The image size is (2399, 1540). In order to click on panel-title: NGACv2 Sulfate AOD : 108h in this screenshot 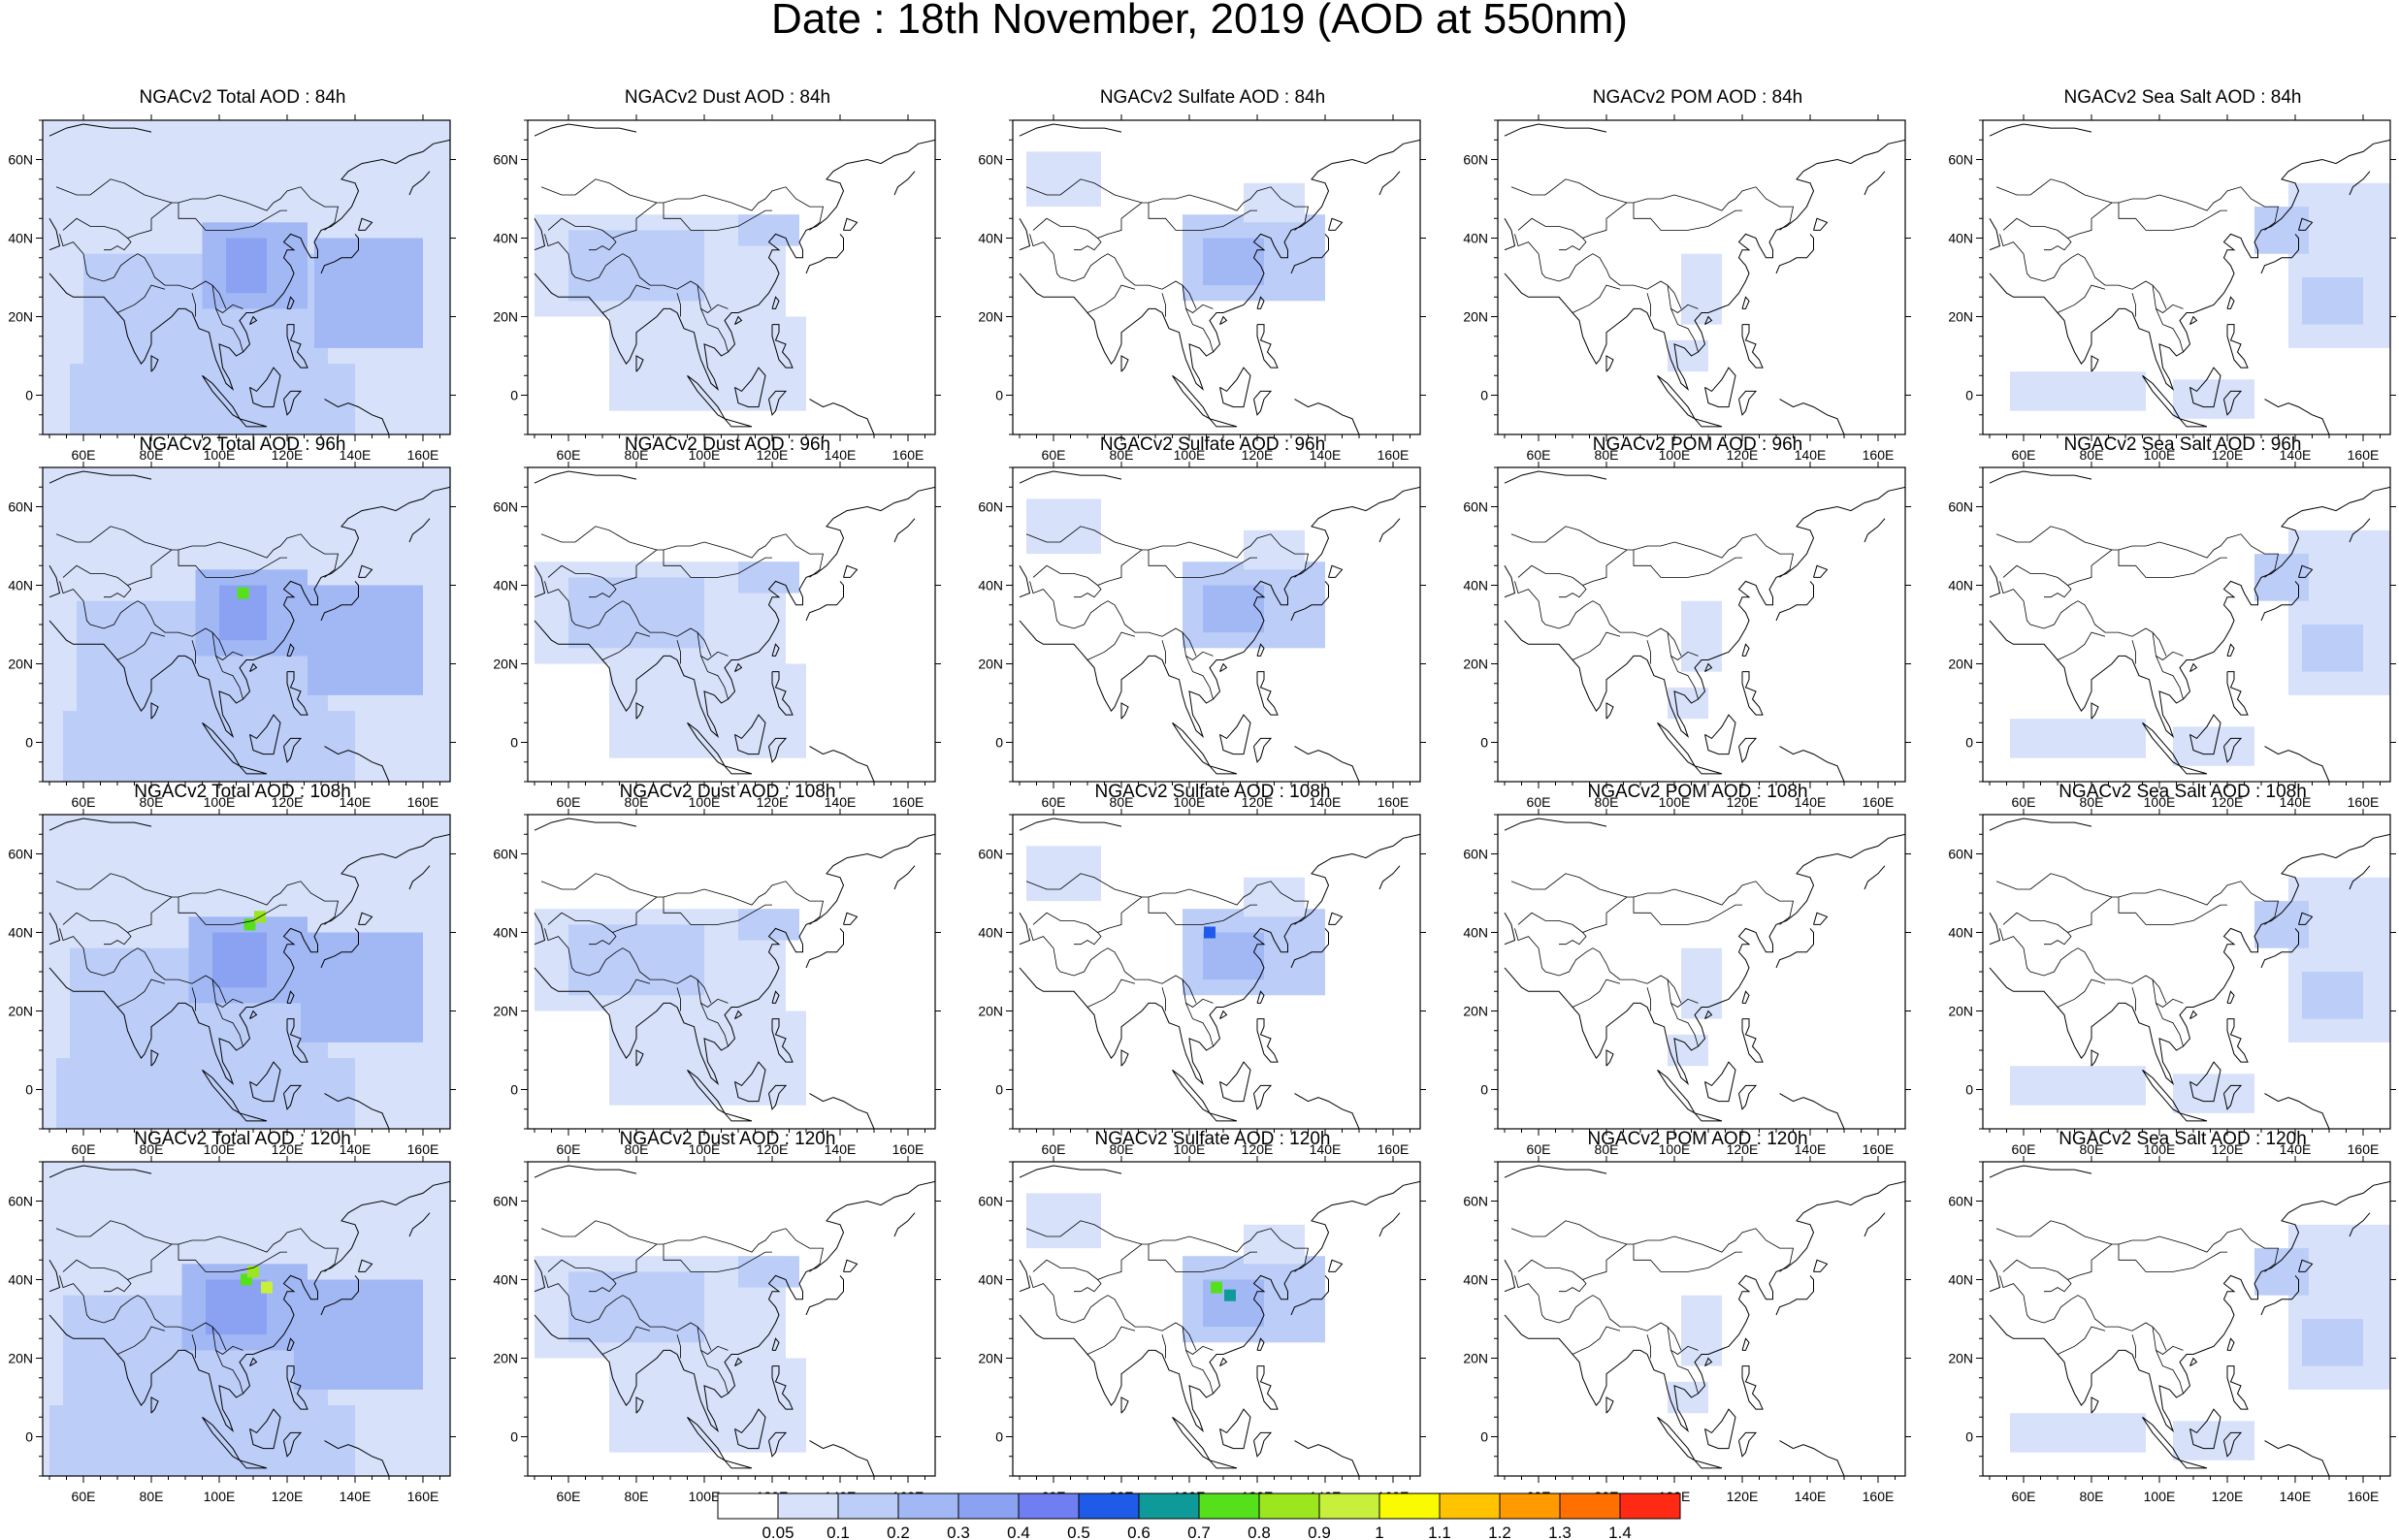, I will do `click(1212, 792)`.